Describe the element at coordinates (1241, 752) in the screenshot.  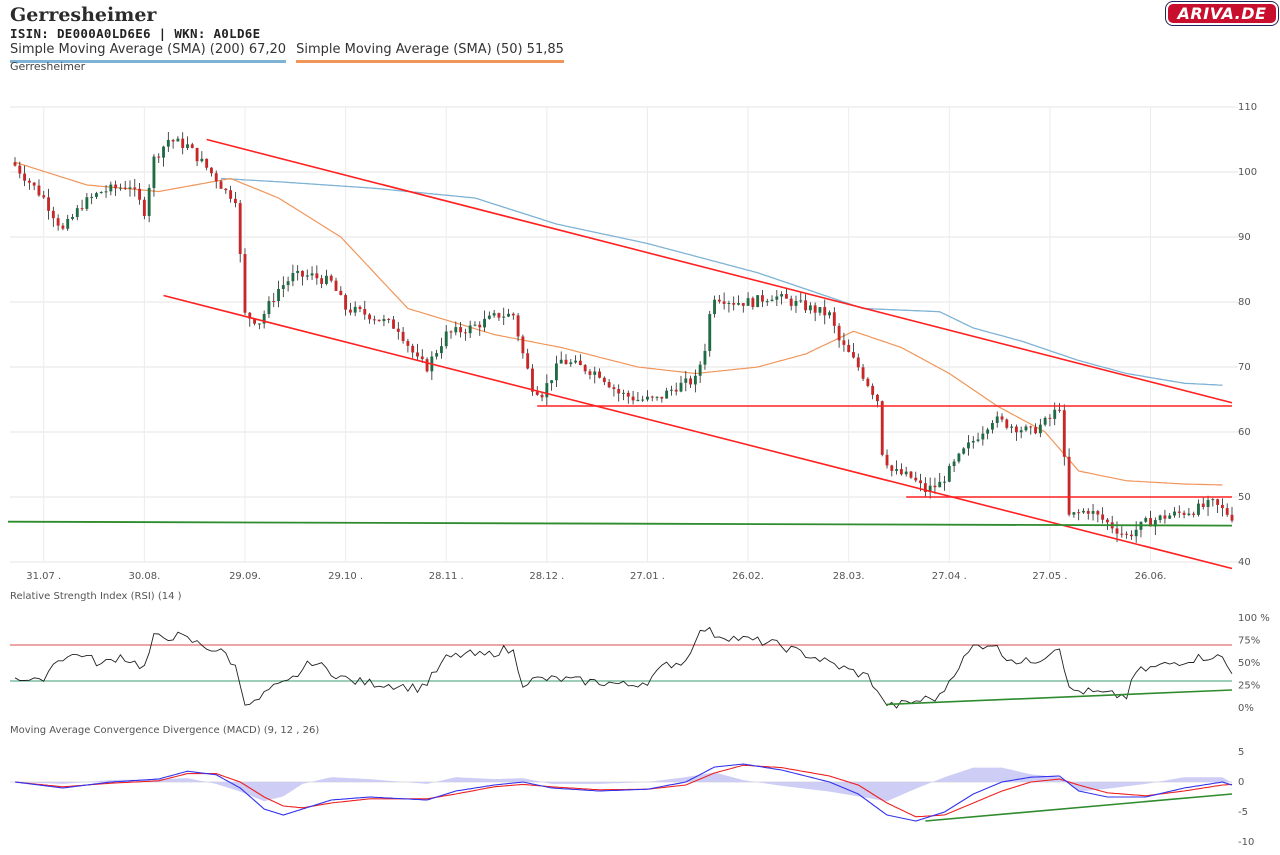
I see `macd-y-tick-label: 5` at that location.